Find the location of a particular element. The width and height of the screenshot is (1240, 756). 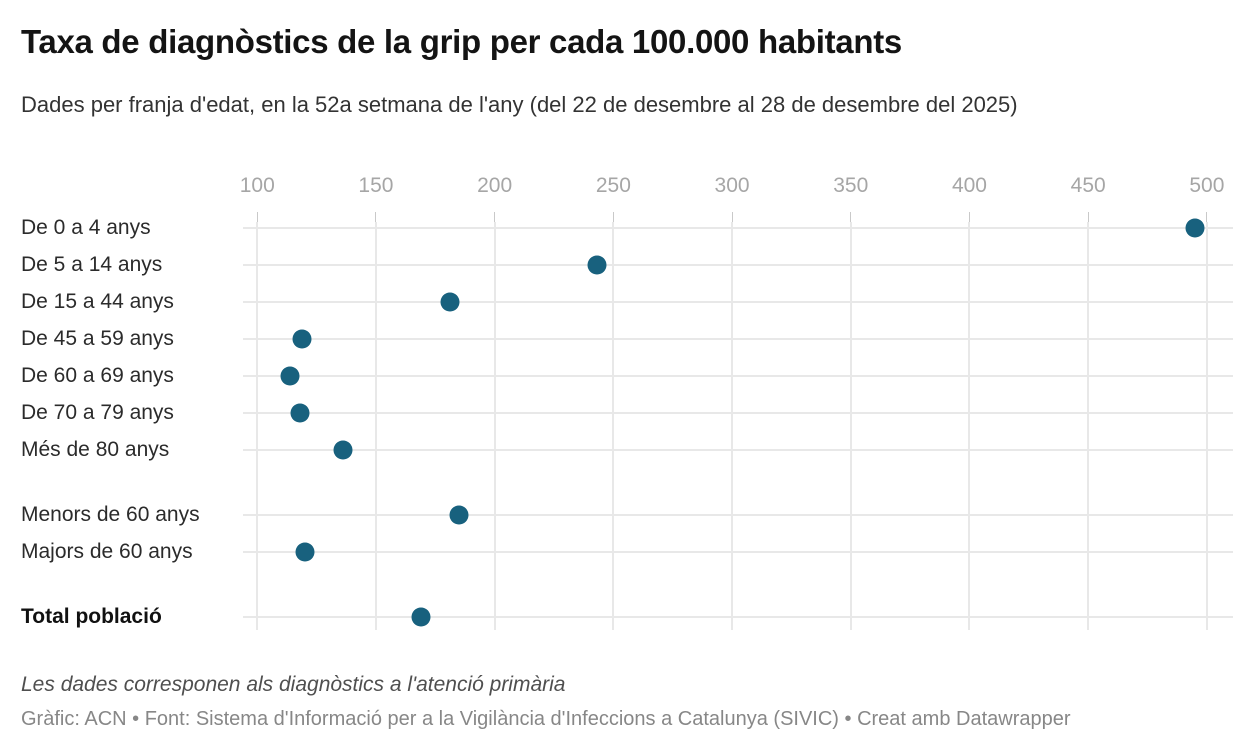

axis-tick-label: 300 is located at coordinates (732, 185).